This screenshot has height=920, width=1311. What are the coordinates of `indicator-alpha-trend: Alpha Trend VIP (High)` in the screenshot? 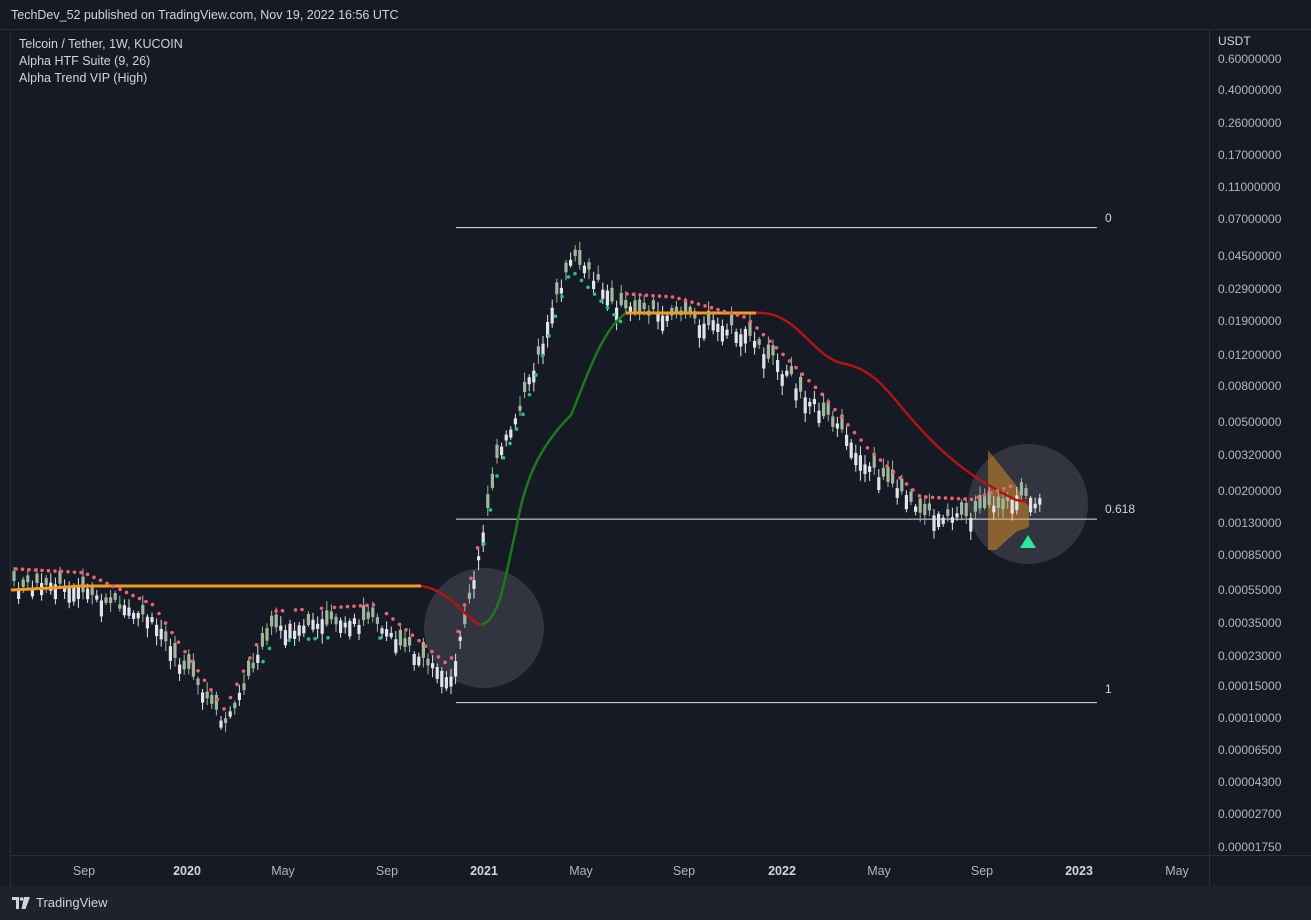 It's located at (83, 78).